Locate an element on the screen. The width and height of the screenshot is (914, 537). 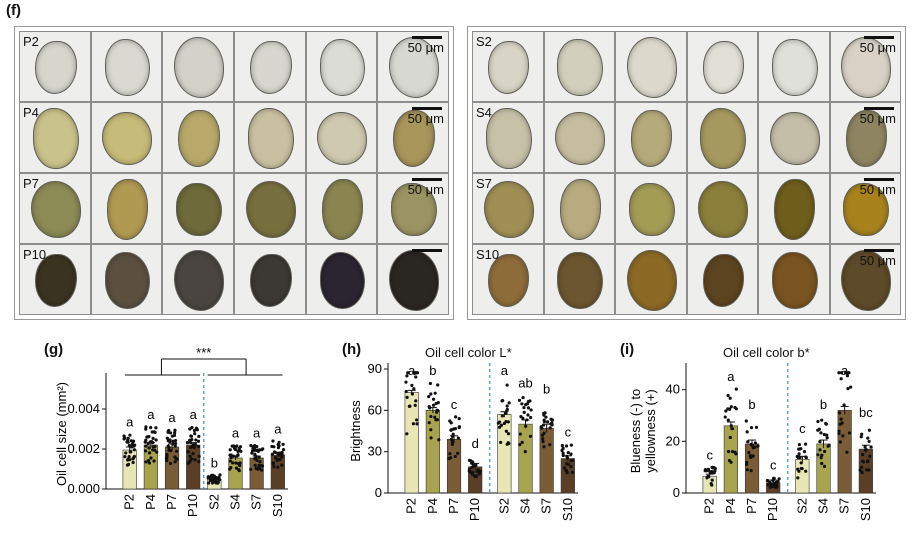
row-label: S4 is located at coordinates (484, 112).